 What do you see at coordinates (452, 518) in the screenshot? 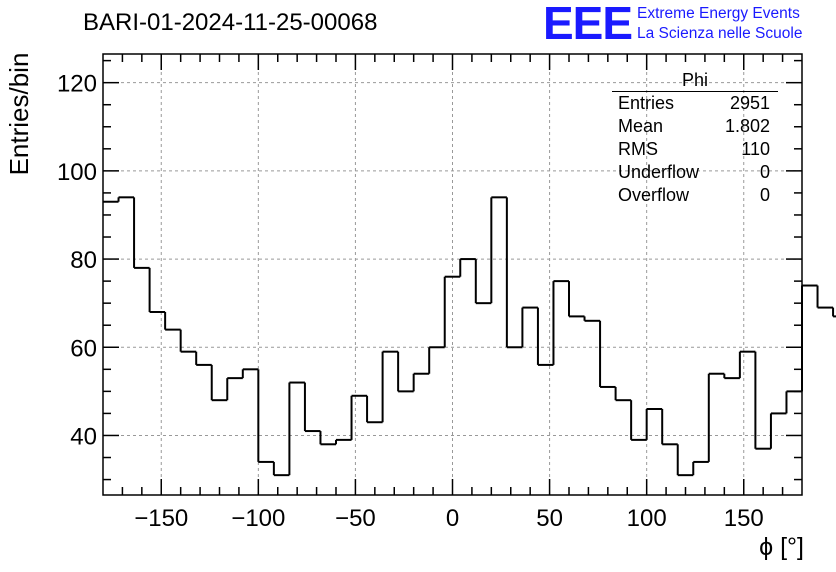
I see `x-tick-label: 0` at bounding box center [452, 518].